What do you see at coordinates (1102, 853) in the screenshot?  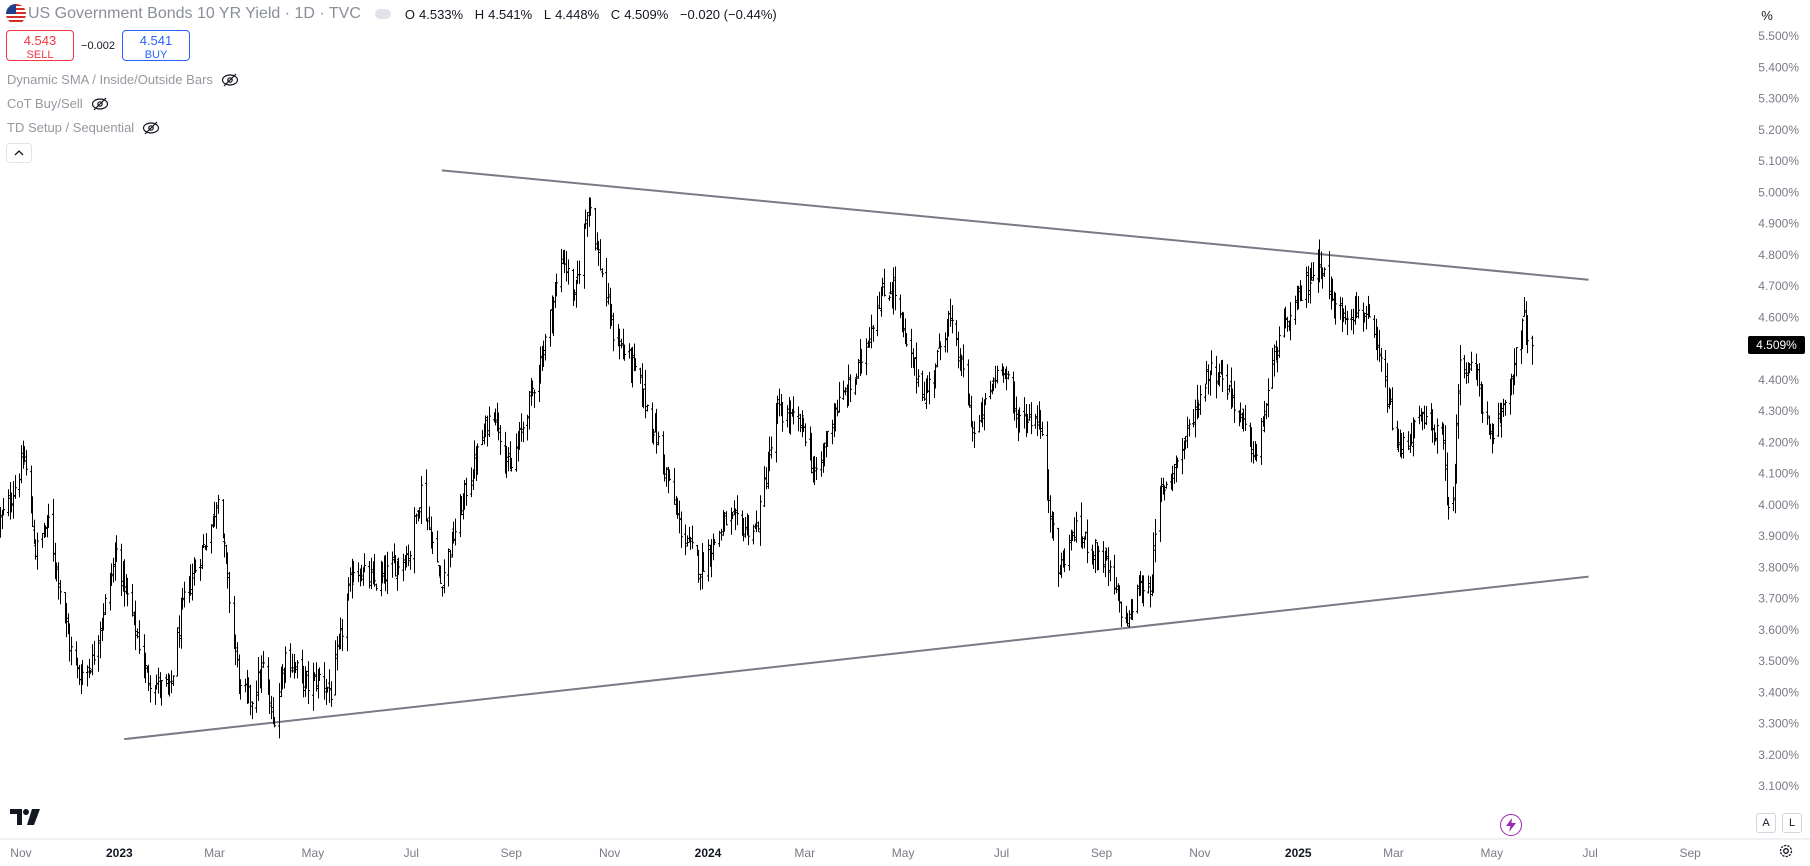 I see `x-tick-label: Sep` at bounding box center [1102, 853].